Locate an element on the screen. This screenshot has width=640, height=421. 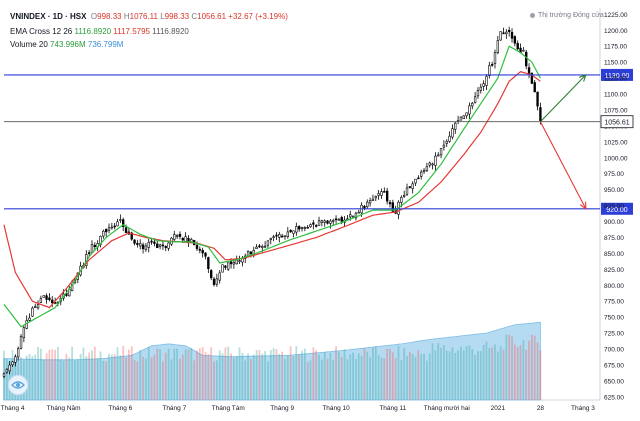
hline-label: 920.00 is located at coordinates (617, 210).